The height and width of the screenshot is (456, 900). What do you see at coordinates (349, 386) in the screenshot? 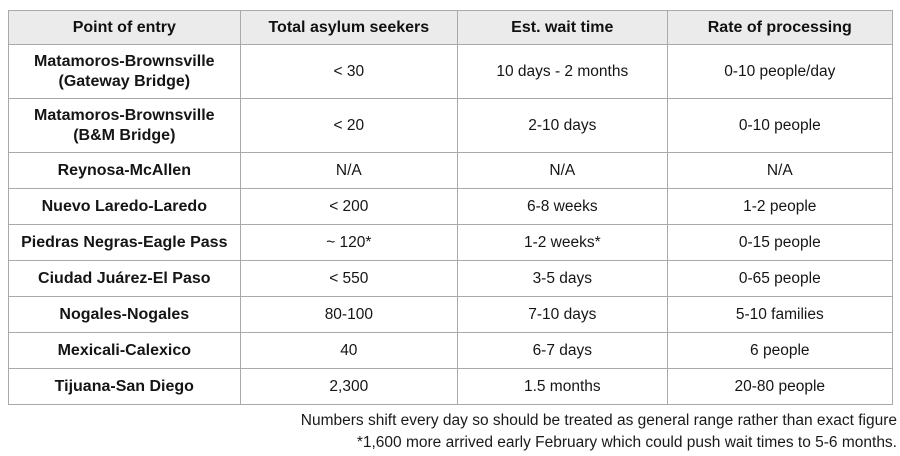
I see `cell-total-asylum-seekers: 2,300` at bounding box center [349, 386].